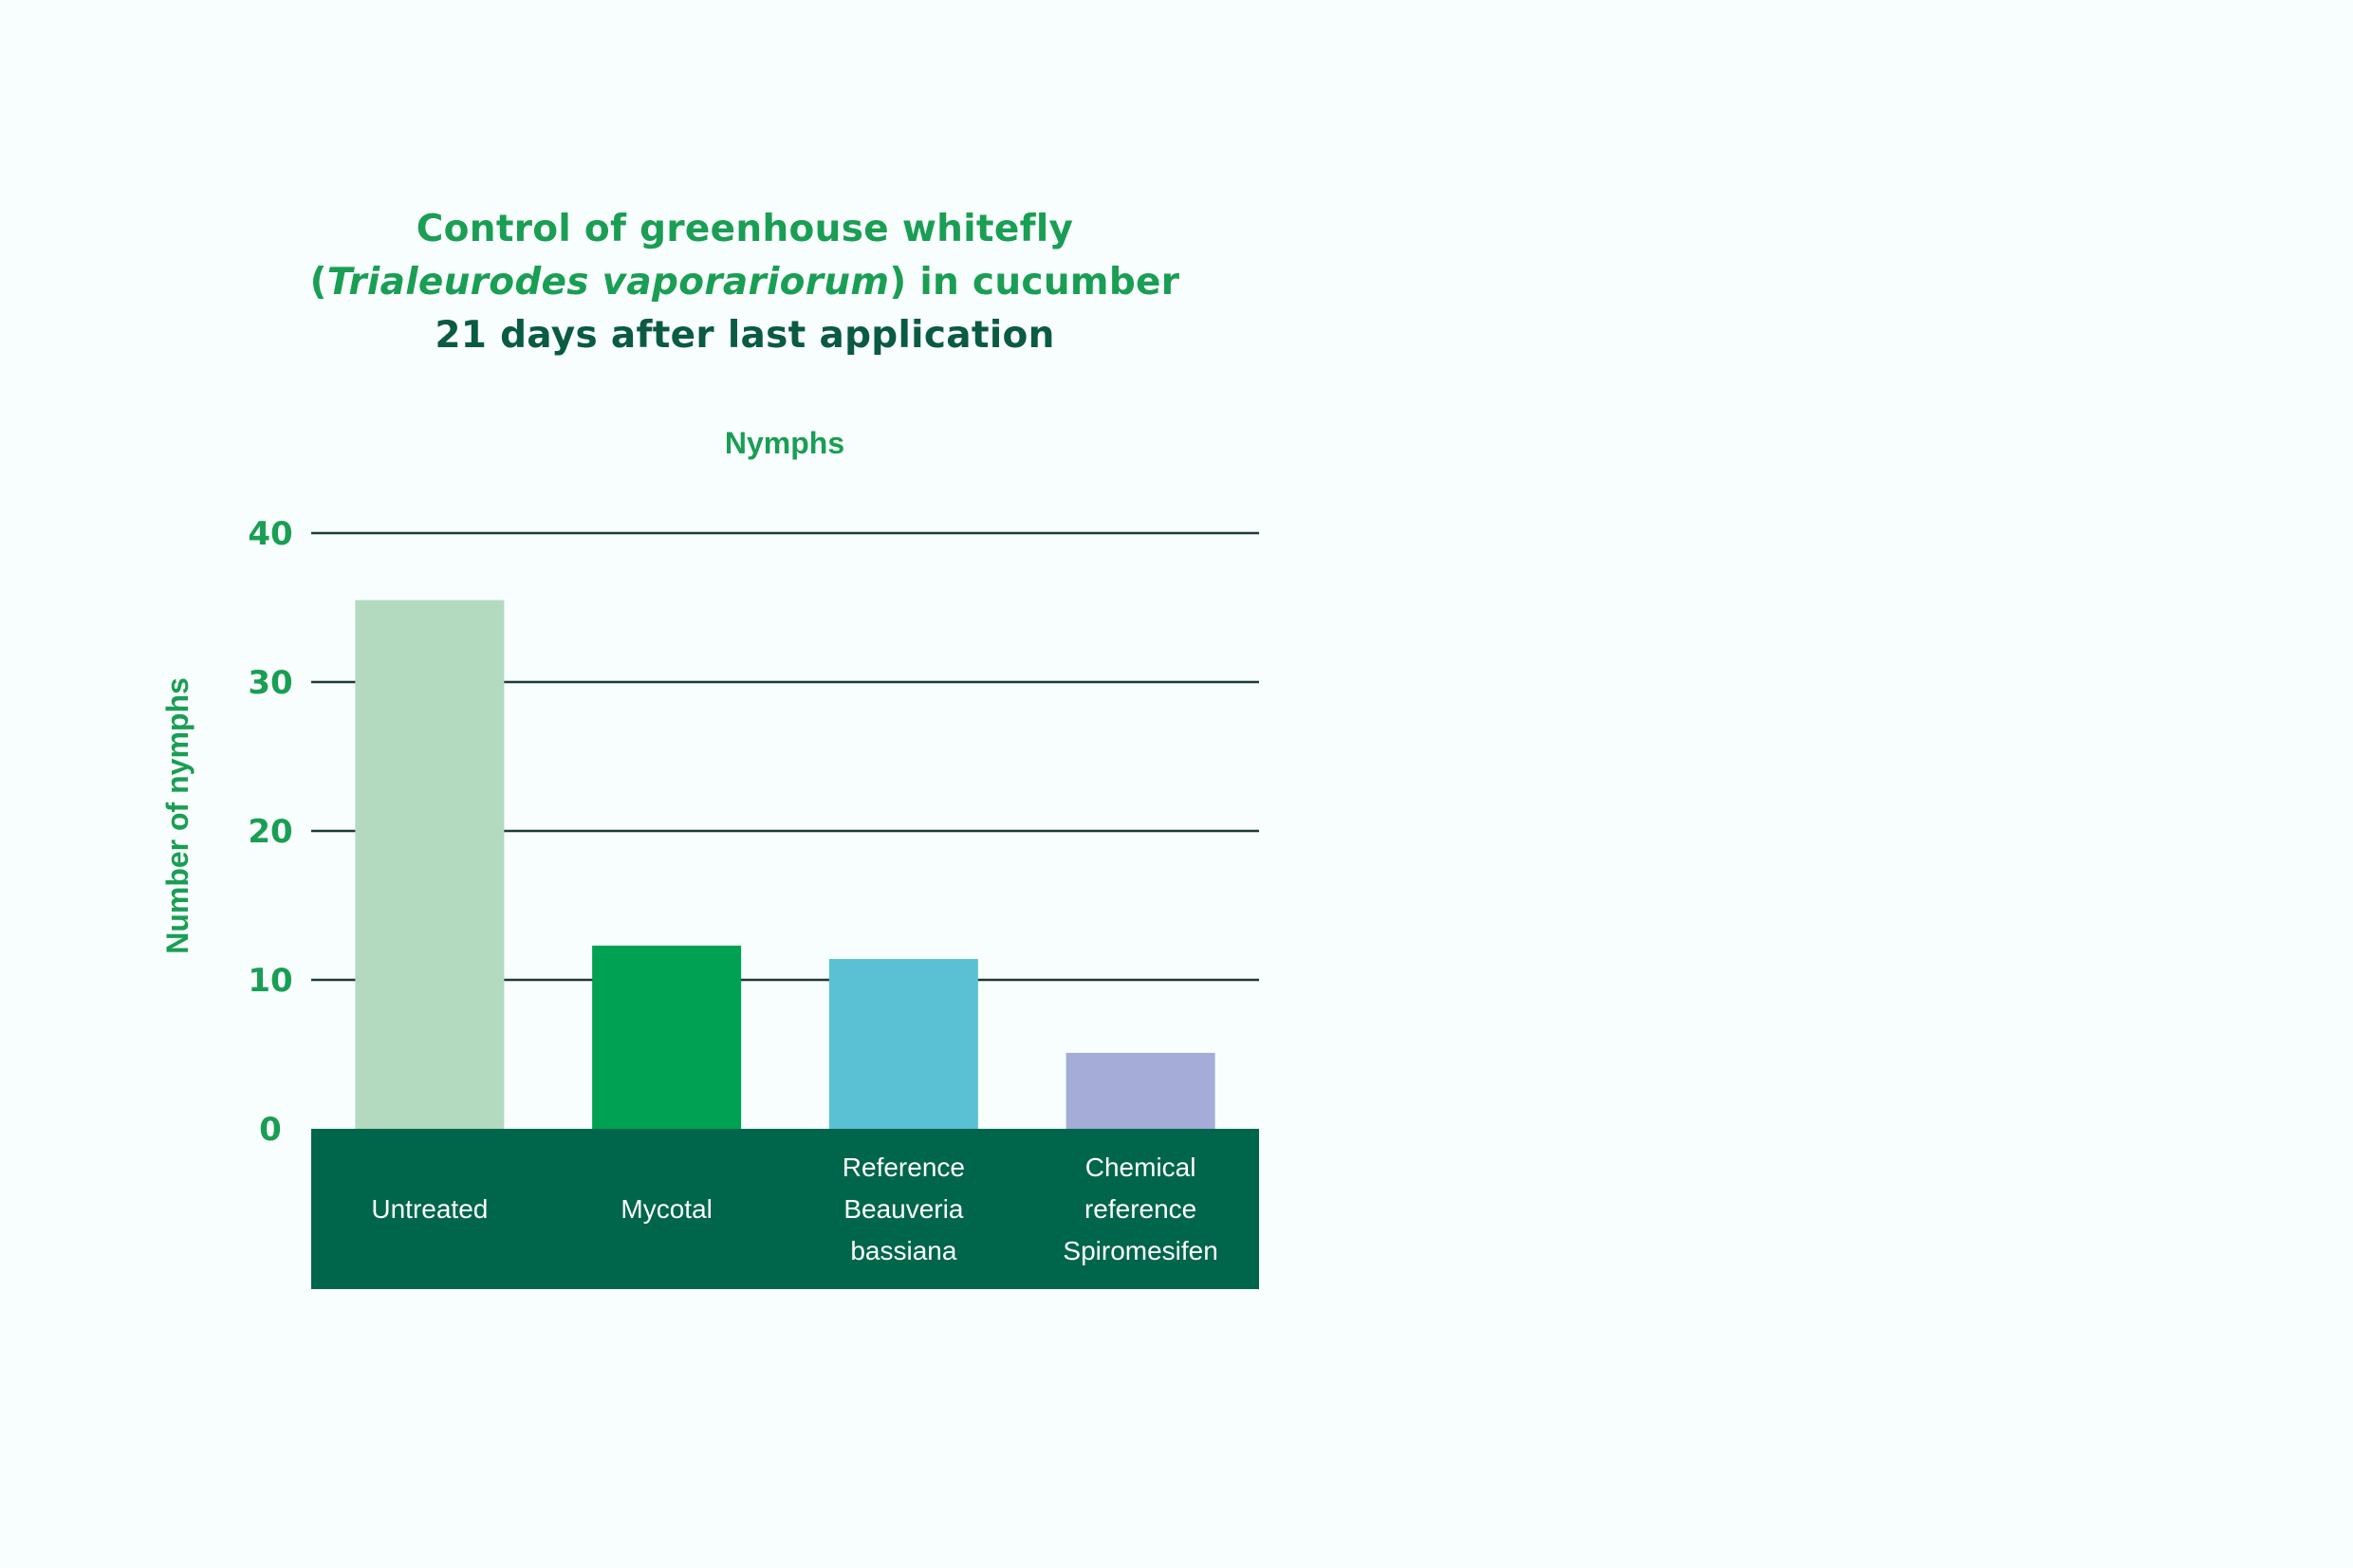 This screenshot has height=1568, width=2353. I want to click on chart-title-crop: ) in cucumber, so click(1034, 282).